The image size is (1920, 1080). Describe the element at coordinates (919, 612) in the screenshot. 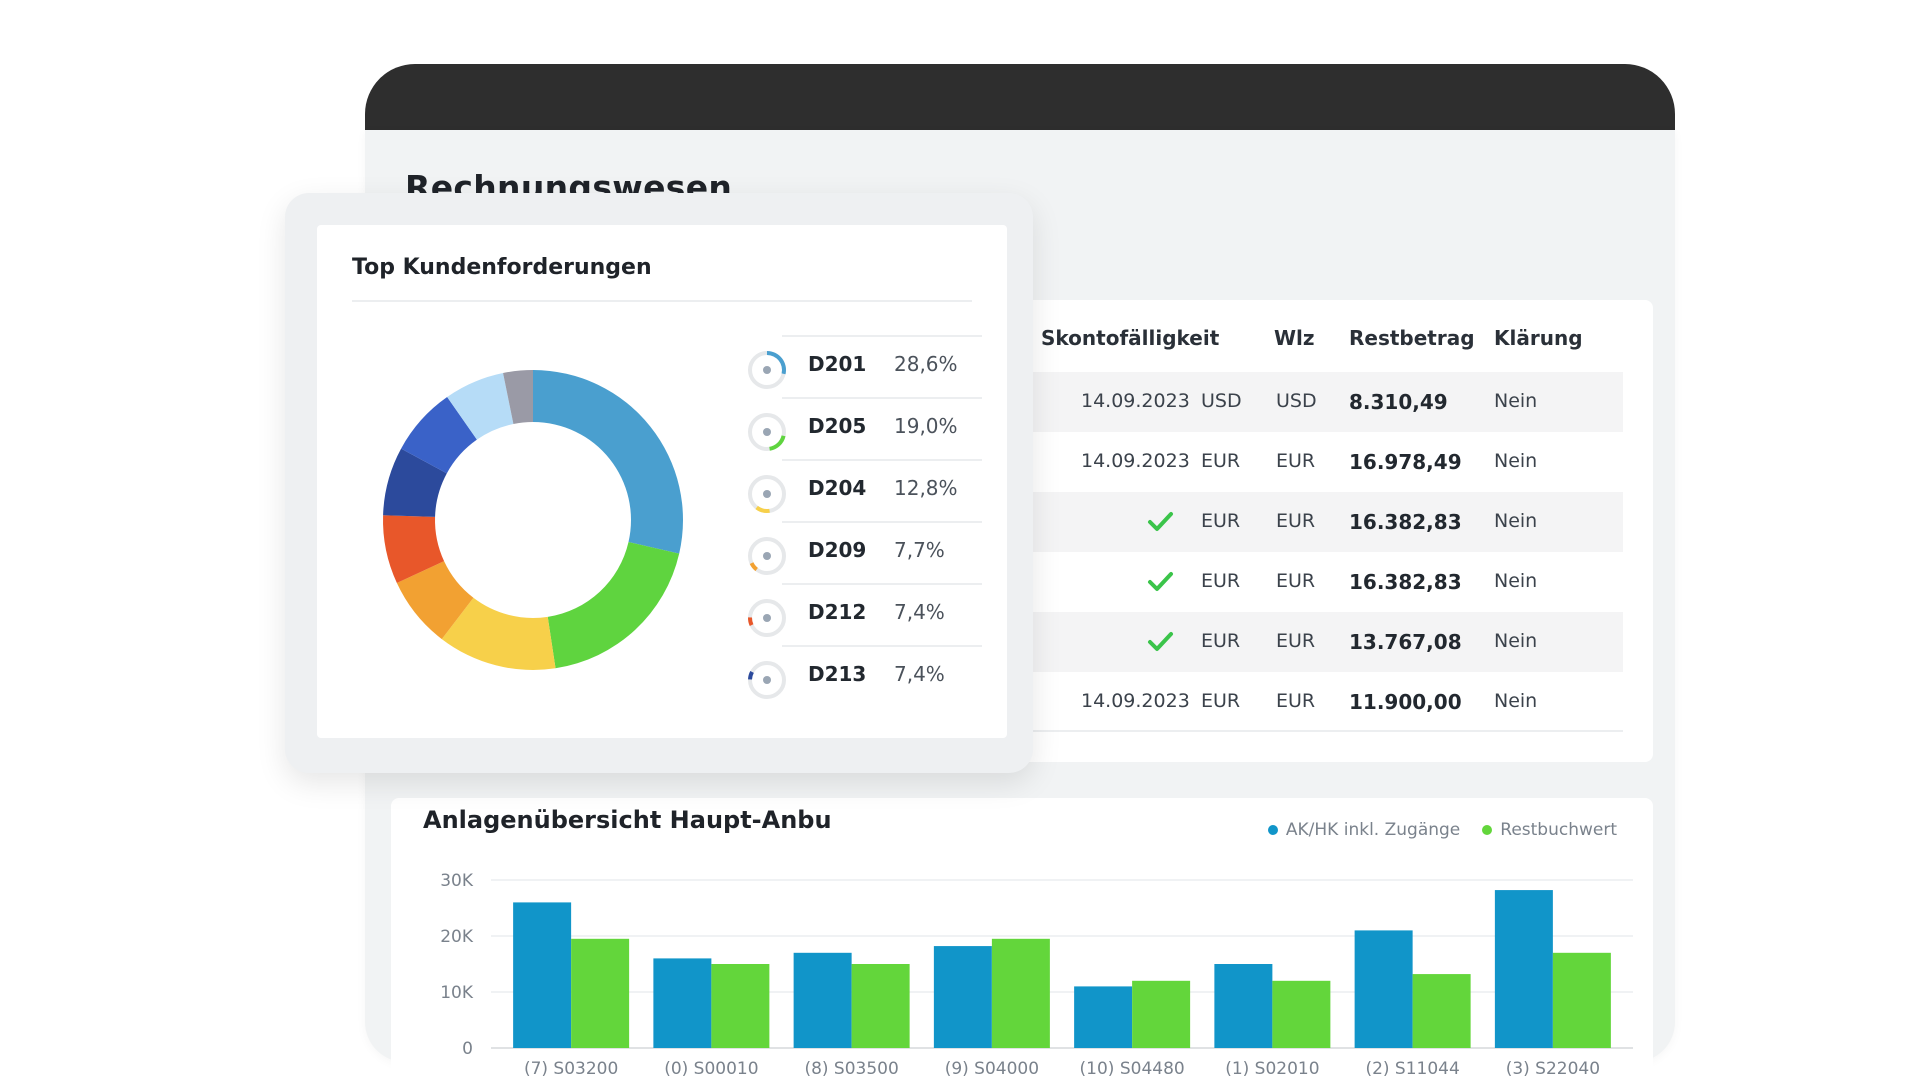

I see `customer-share: 7,4%` at that location.